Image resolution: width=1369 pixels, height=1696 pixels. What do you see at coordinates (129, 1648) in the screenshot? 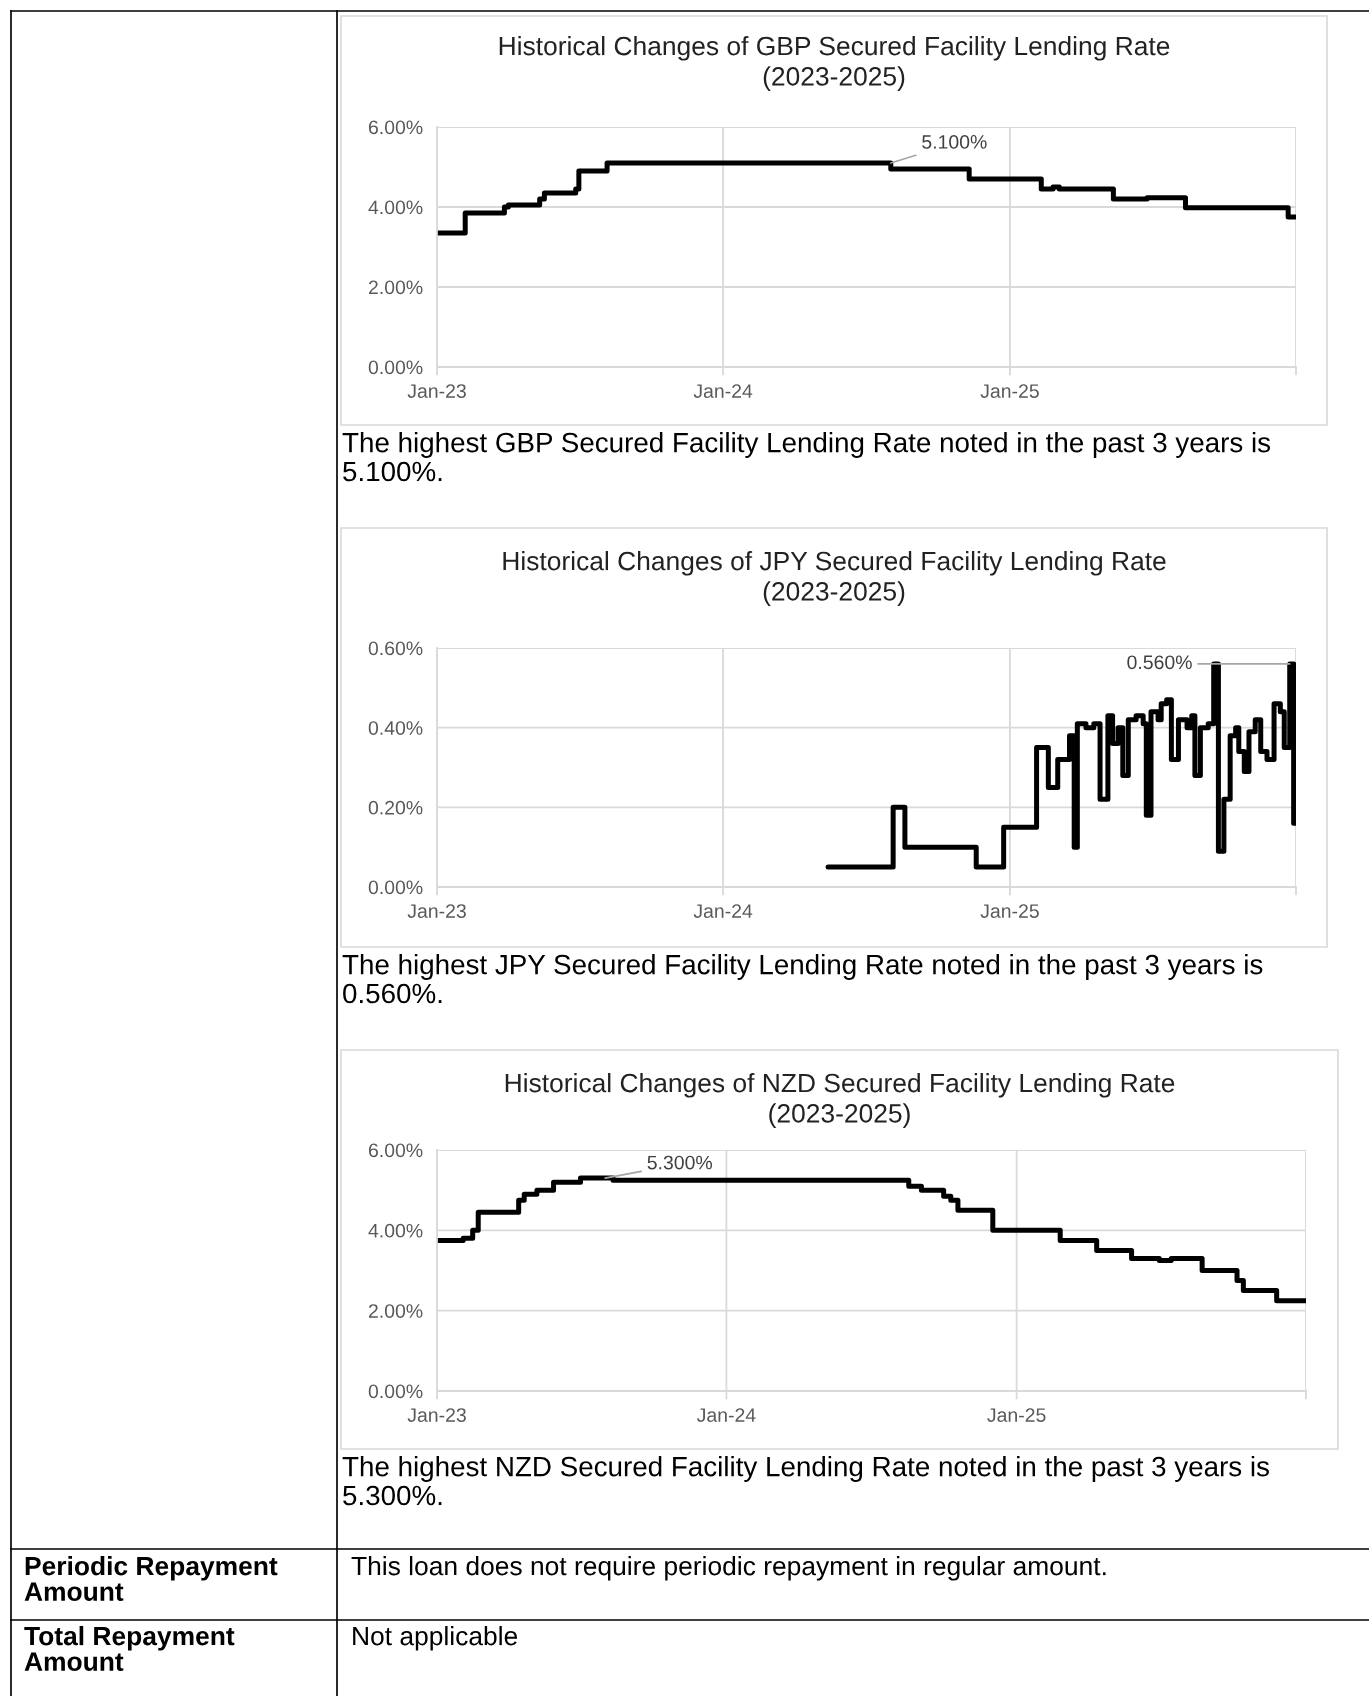
I see `text: Total Repayment Amount` at bounding box center [129, 1648].